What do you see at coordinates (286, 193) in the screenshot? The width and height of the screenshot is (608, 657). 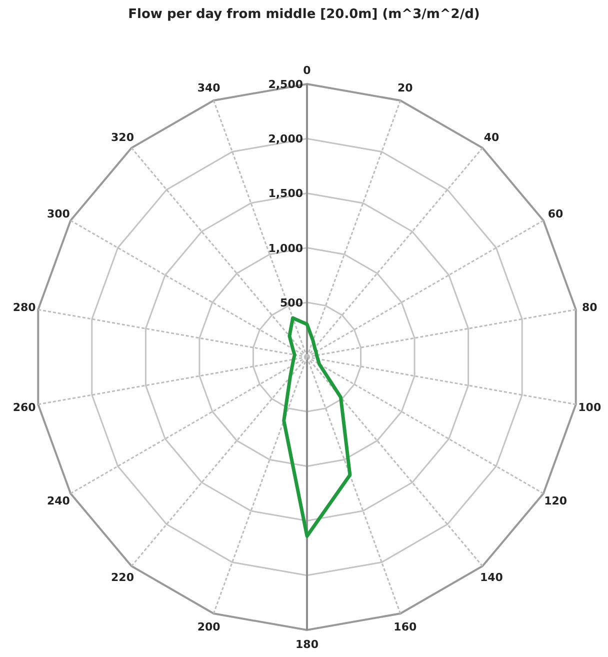 I see `y-tick-label: 1,500` at bounding box center [286, 193].